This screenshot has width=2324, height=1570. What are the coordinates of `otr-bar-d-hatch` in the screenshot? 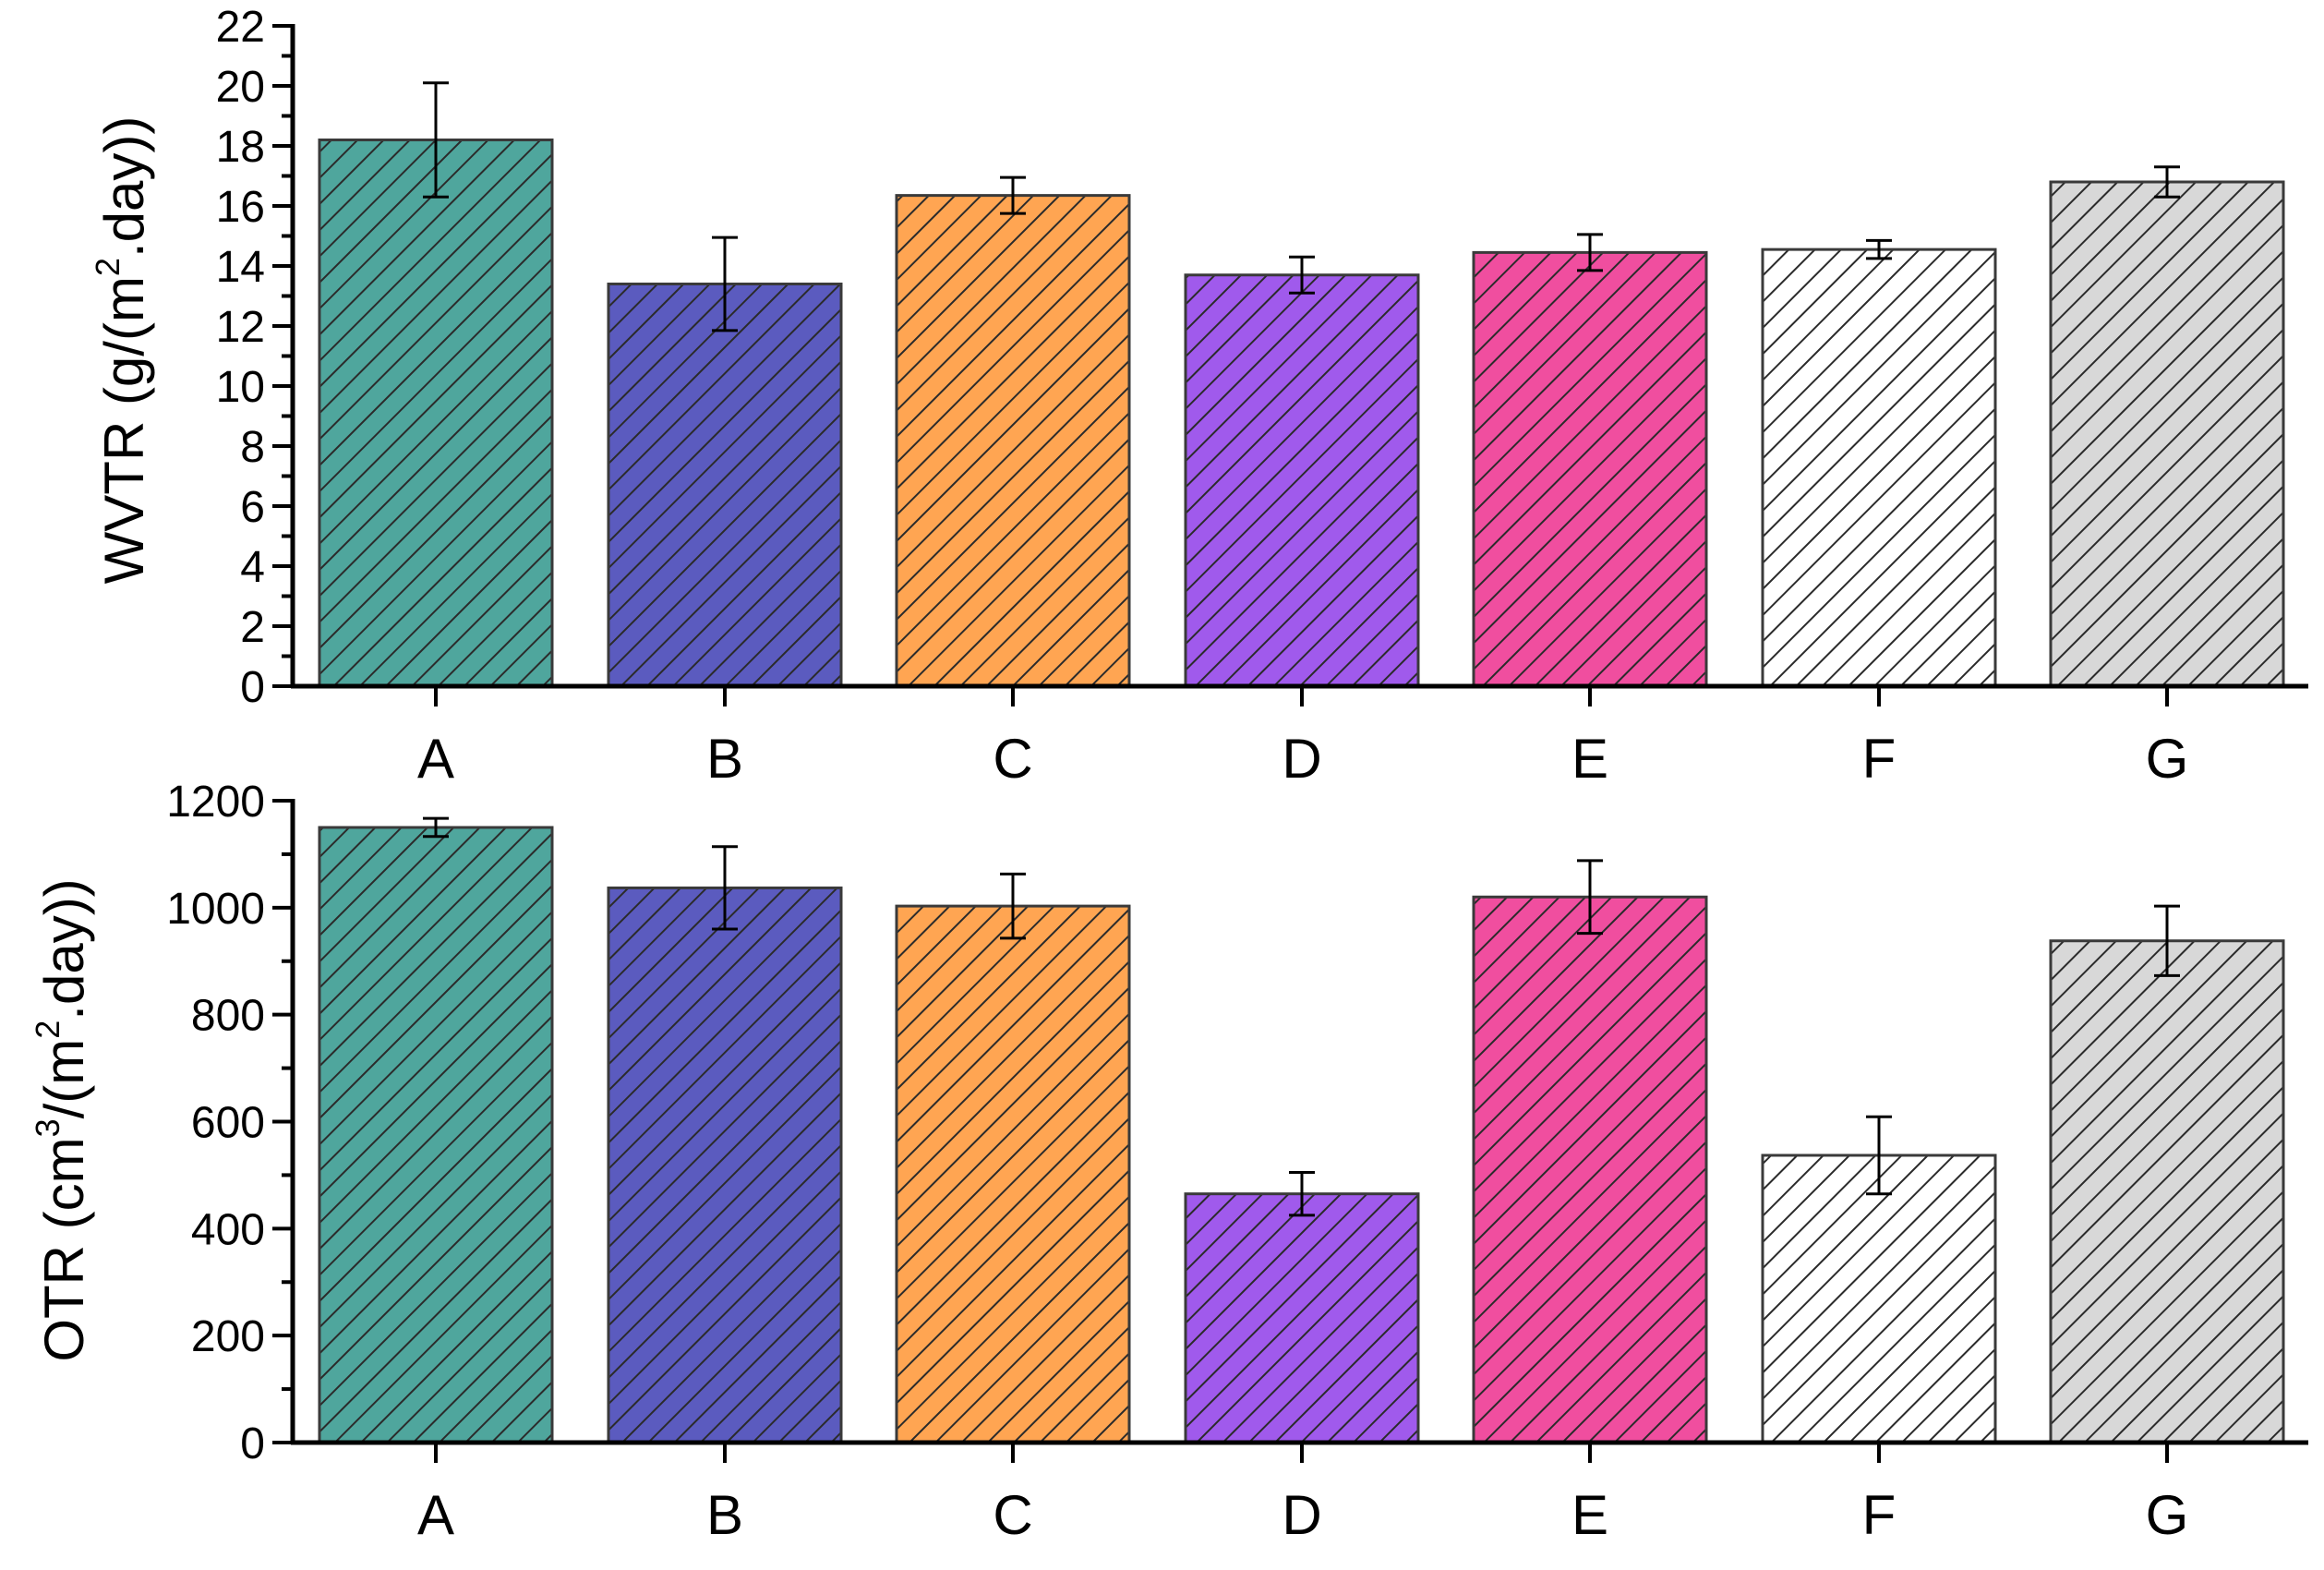 It's located at (1302, 1318).